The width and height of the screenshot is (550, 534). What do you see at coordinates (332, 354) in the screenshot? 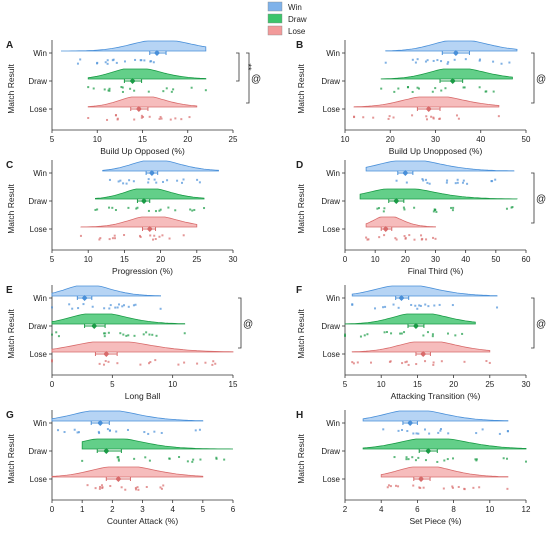
I see `y-tick-label-lose: Lose` at bounding box center [332, 354].